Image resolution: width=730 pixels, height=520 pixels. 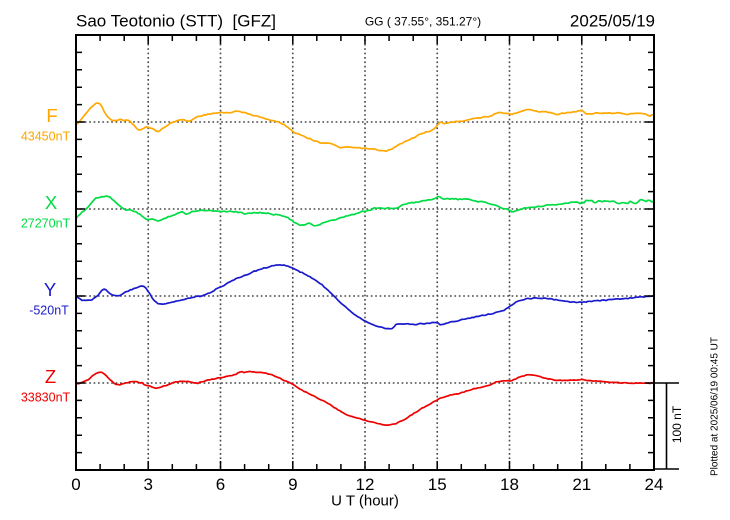 I want to click on svg-text: 0, so click(x=75, y=484).